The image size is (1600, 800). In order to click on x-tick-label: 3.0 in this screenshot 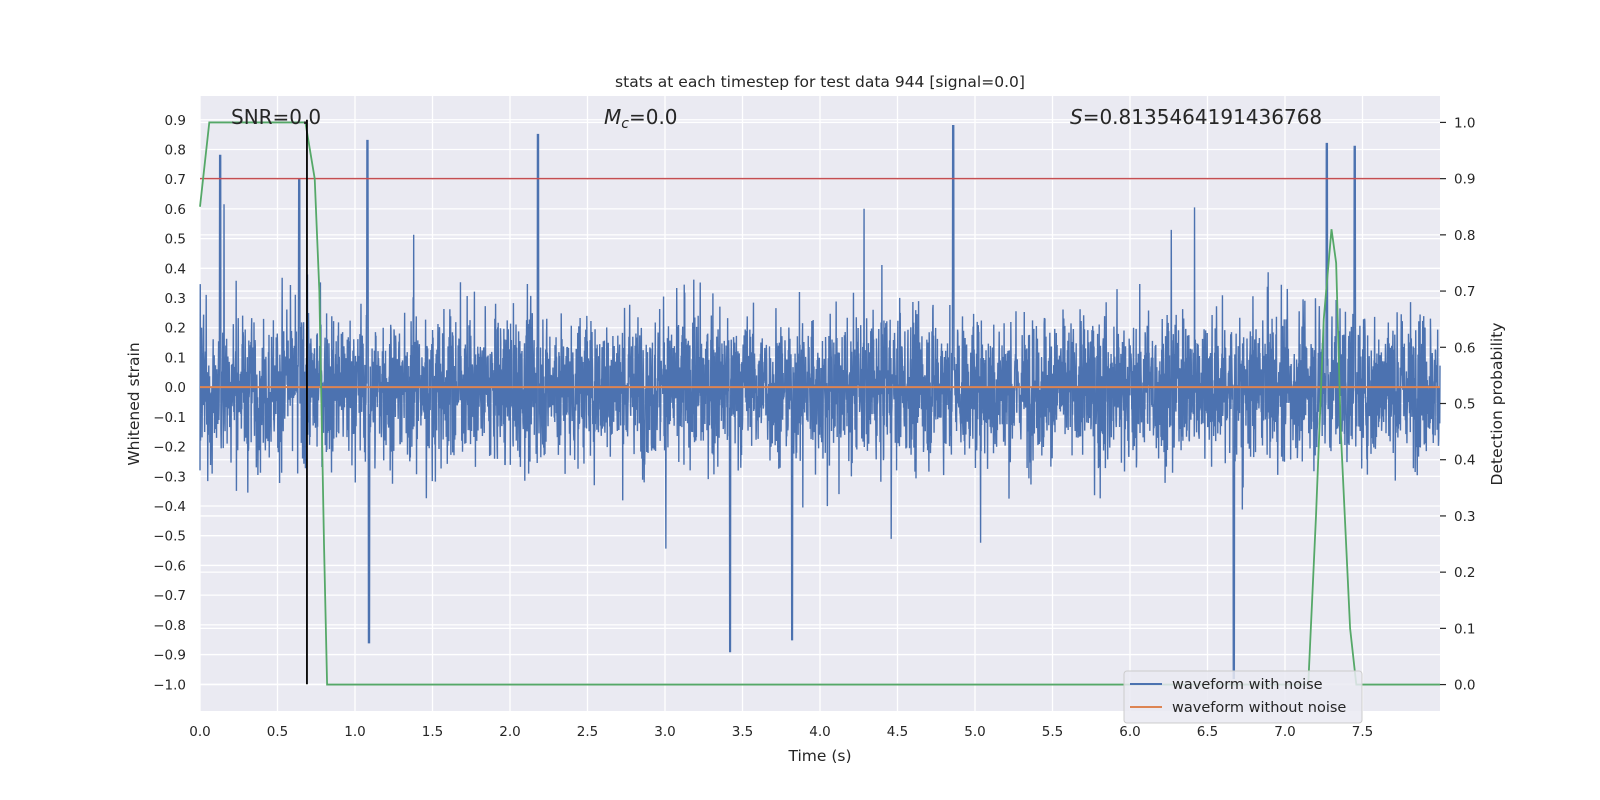, I will do `click(664, 732)`.